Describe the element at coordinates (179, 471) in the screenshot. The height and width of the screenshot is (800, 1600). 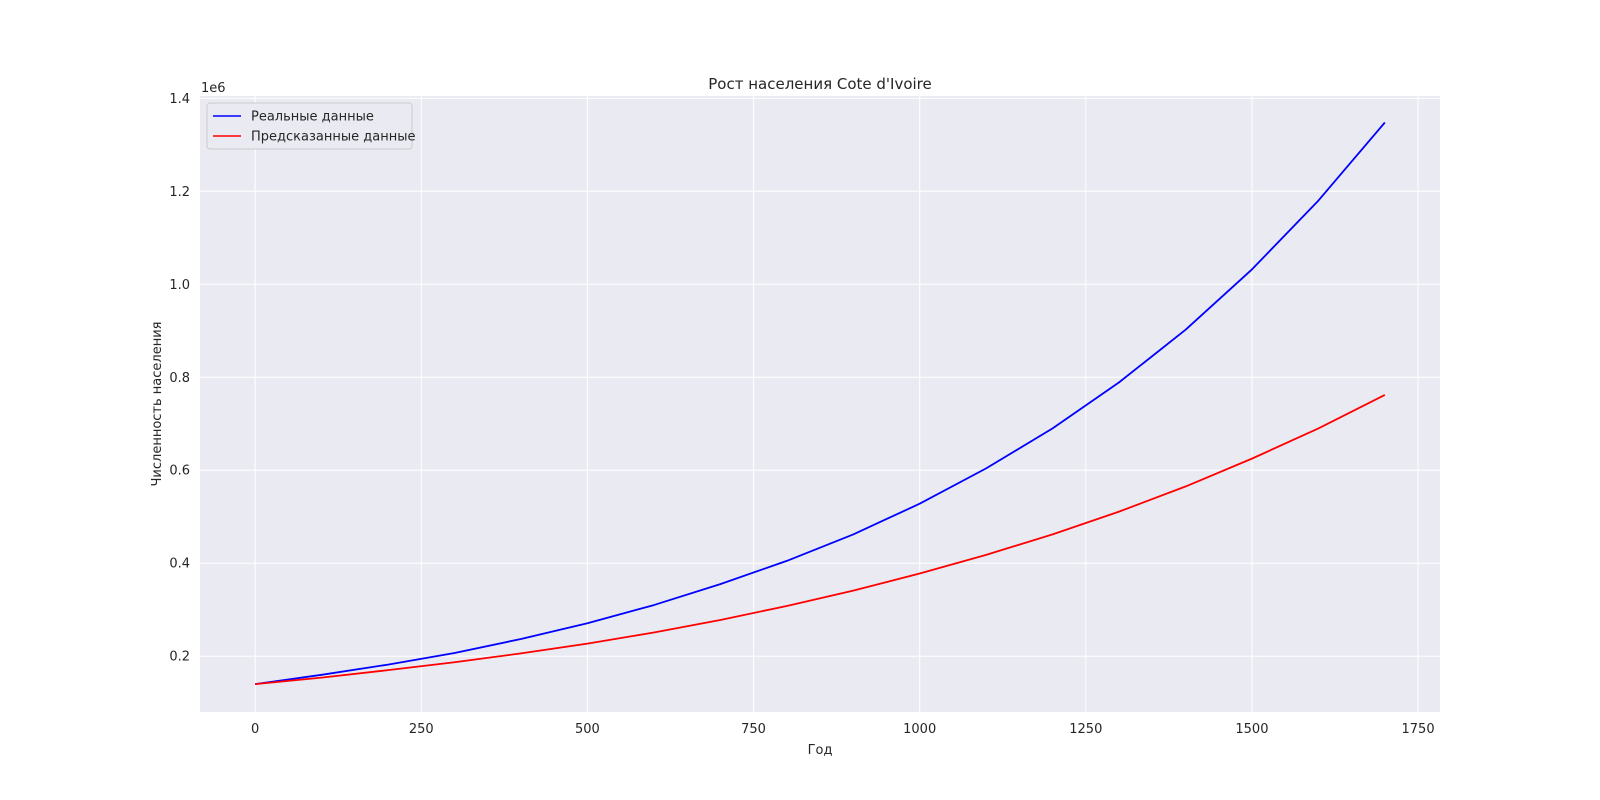
I see `y-tick-label: 0.6` at that location.